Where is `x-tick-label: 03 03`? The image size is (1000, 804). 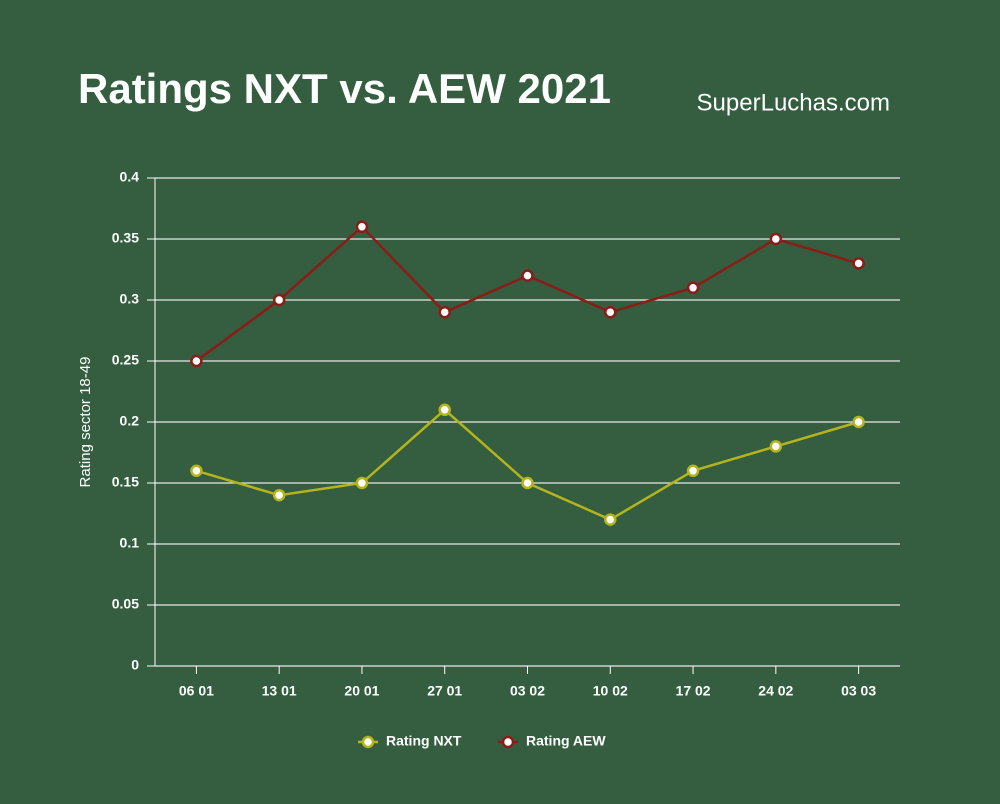
x-tick-label: 03 03 is located at coordinates (858, 691).